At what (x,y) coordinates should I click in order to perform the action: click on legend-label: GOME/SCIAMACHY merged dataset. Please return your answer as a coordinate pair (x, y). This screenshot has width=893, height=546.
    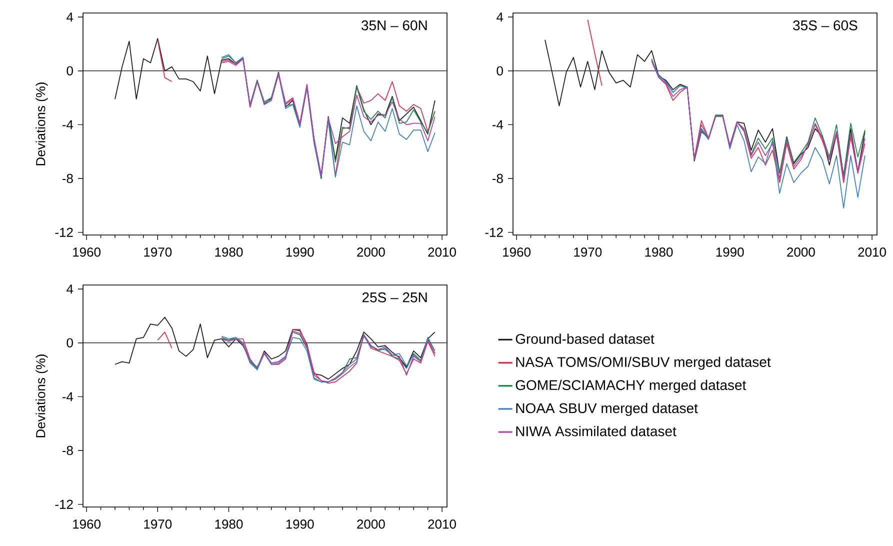
    Looking at the image, I should click on (631, 386).